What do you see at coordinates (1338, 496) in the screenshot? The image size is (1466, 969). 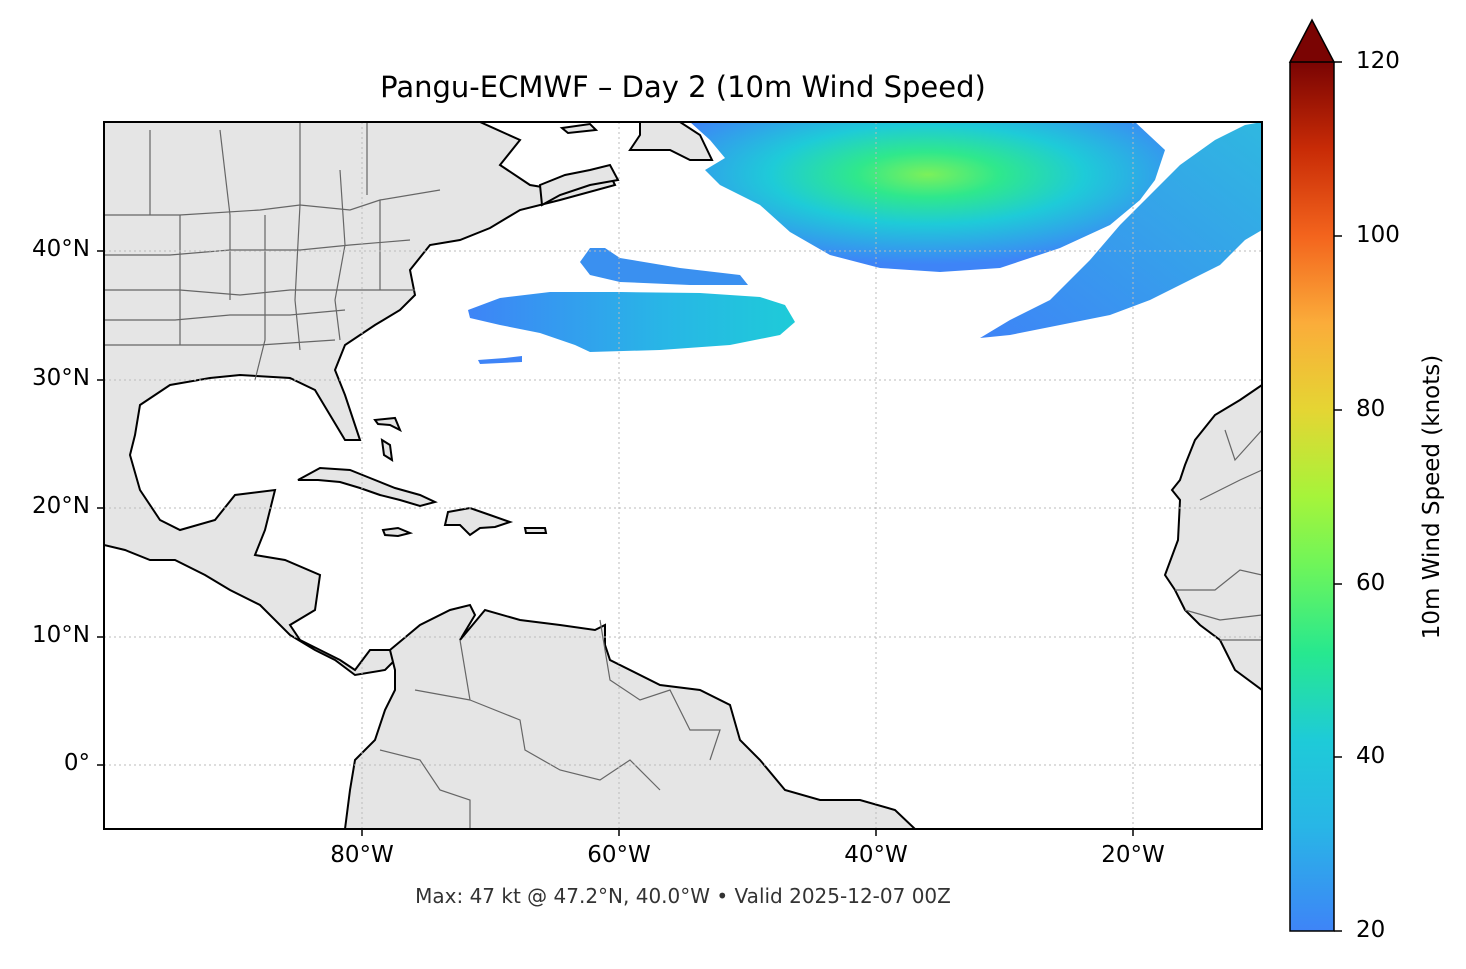 I see `colorbar-tick-marks` at bounding box center [1338, 496].